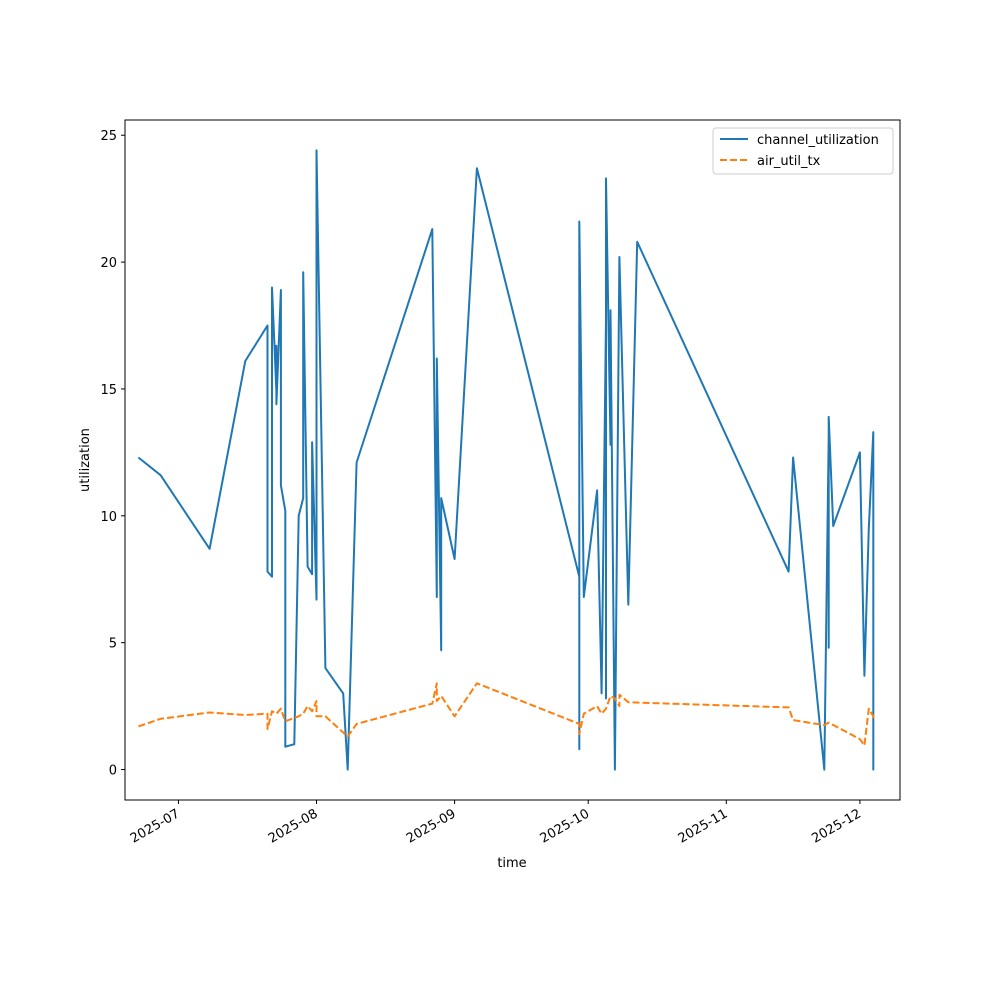  What do you see at coordinates (836, 826) in the screenshot?
I see `x-tick-label: 2025-12` at bounding box center [836, 826].